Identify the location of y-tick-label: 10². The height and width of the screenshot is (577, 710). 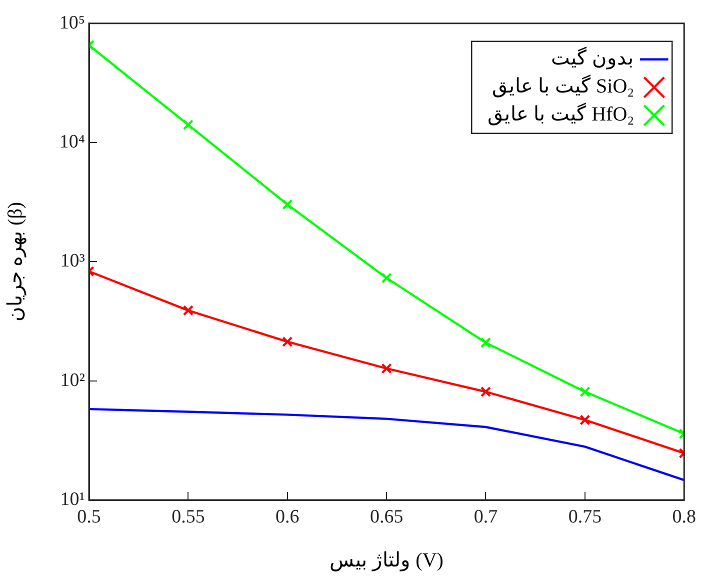
(73, 380).